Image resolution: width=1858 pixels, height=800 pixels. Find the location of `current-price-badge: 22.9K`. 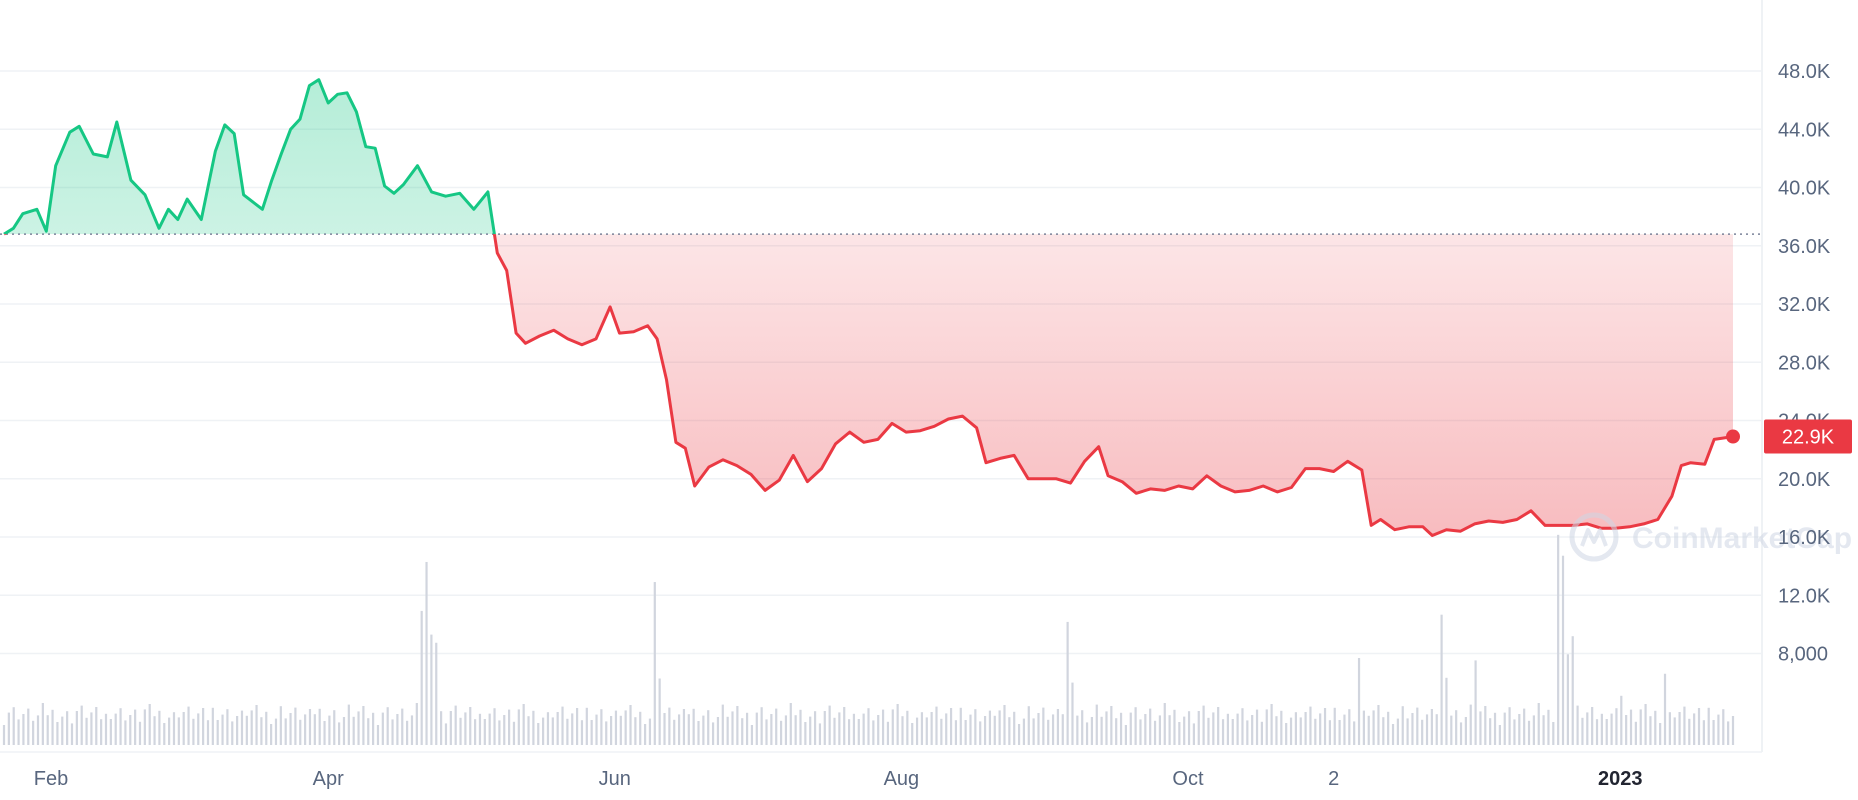

current-price-badge: 22.9K is located at coordinates (1808, 436).